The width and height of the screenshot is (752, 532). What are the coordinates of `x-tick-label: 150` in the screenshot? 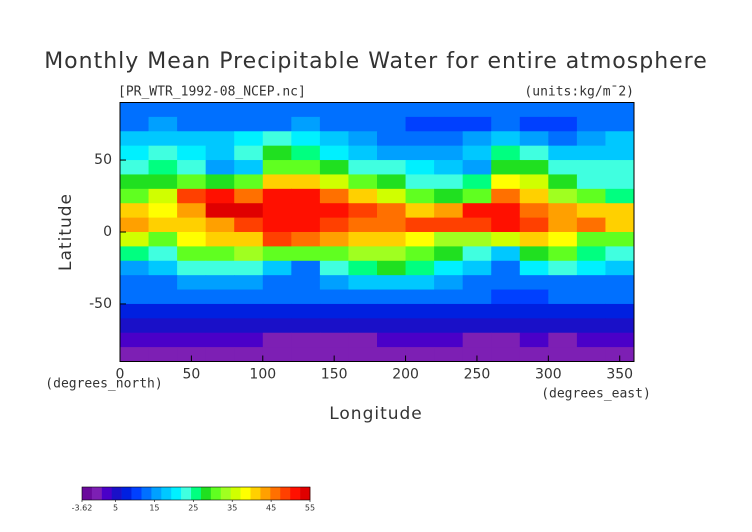 It's located at (334, 375).